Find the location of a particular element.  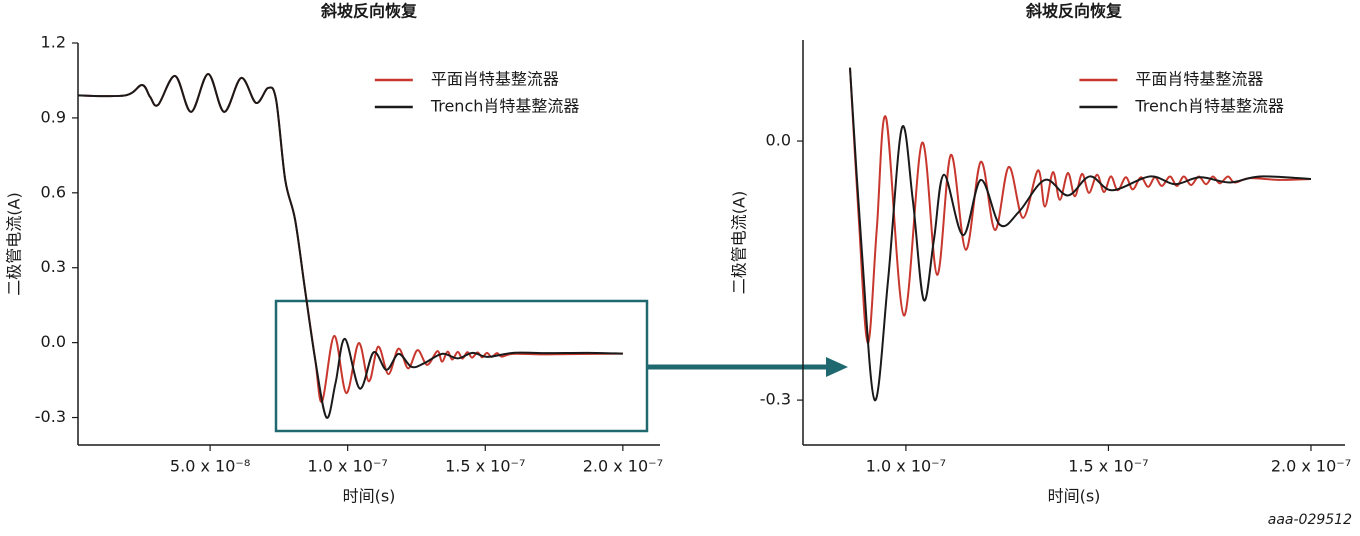

zoom-box is located at coordinates (461, 366).